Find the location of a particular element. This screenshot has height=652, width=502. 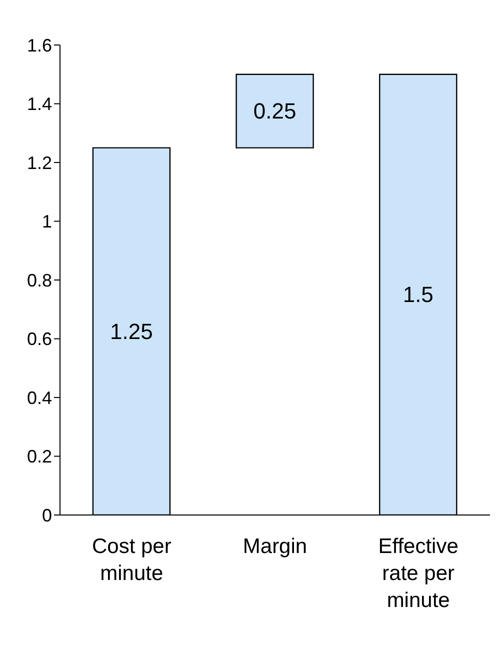

y-tick-label: 1.2 is located at coordinates (39, 162).